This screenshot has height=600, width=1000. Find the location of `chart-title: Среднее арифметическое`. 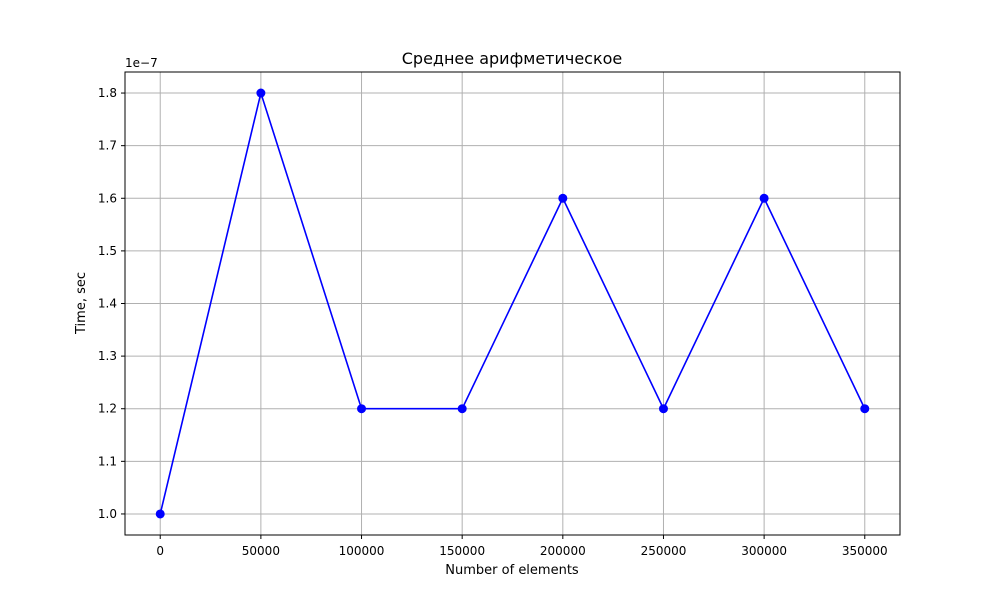

chart-title: Среднее арифметическое is located at coordinates (512, 58).